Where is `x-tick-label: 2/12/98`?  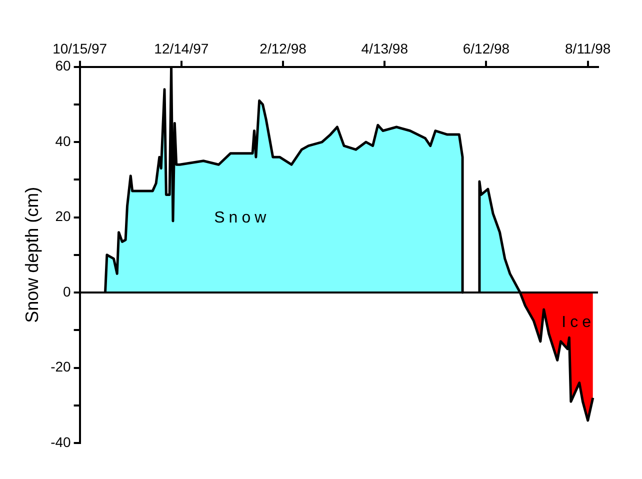 x-tick-label: 2/12/98 is located at coordinates (283, 48).